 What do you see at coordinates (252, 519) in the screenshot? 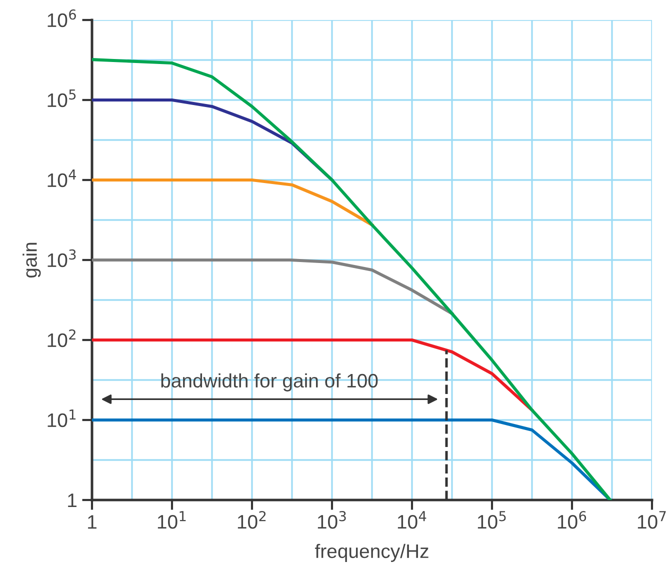
I see `x-tick-label: 10$^{2}$` at bounding box center [252, 519].